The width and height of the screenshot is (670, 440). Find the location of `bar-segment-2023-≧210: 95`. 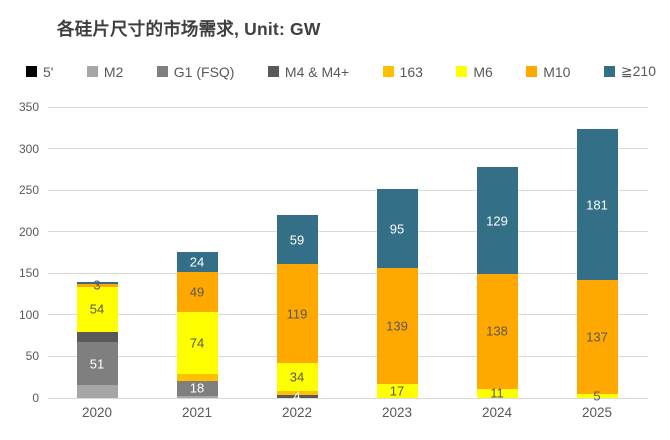

bar-segment-2023-≧210: 95 is located at coordinates (397, 229).